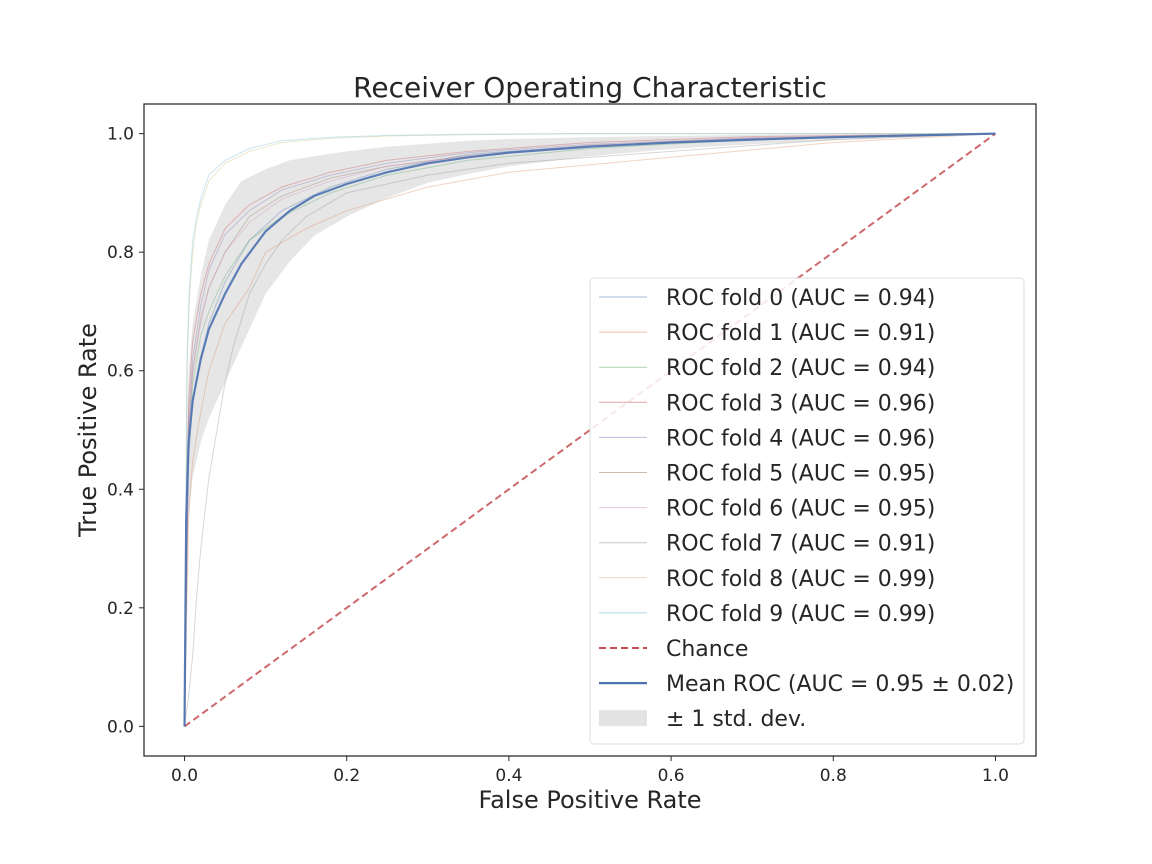 This screenshot has height=864, width=1152. I want to click on legend-item: ROC fold 9 (AUC = 0.99), so click(767, 614).